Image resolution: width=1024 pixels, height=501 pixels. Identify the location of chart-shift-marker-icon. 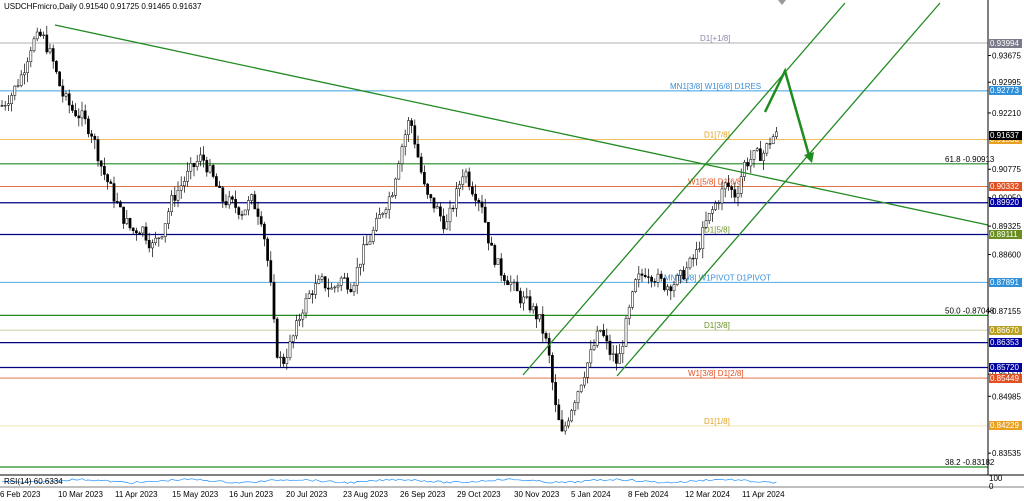
(782, 2).